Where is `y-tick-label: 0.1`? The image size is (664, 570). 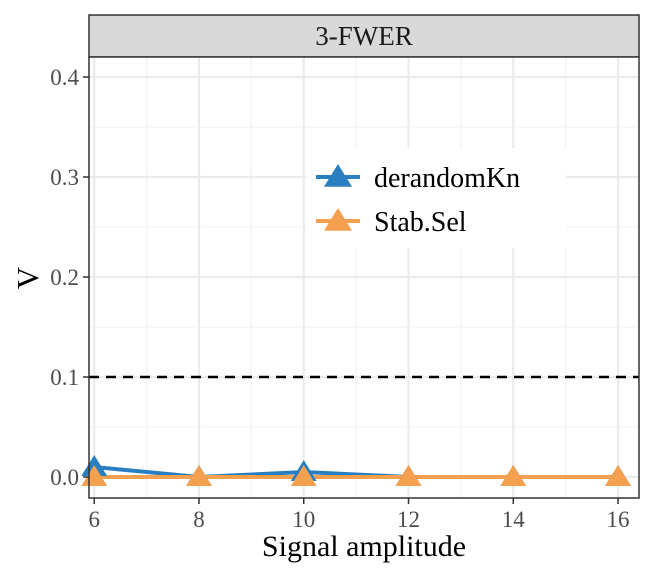
y-tick-label: 0.1 is located at coordinates (64, 377).